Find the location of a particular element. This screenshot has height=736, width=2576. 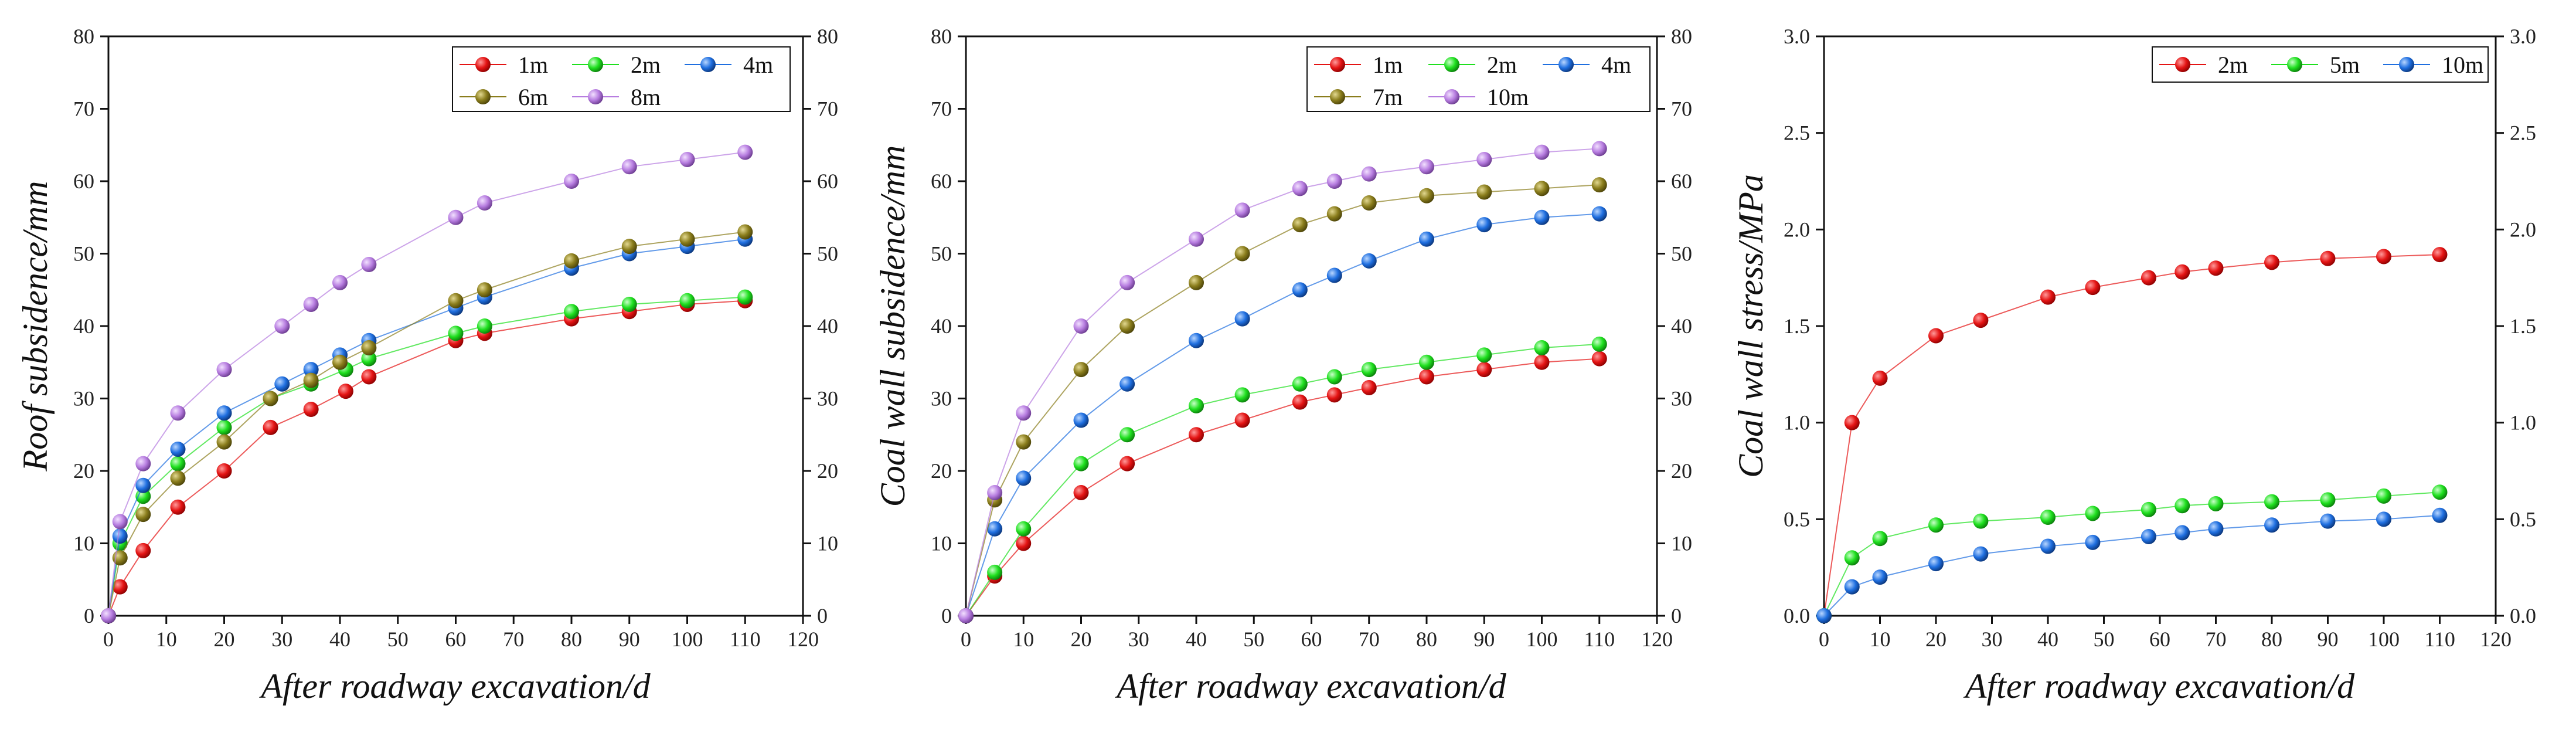

legend-item: 2m is located at coordinates (1472, 65).